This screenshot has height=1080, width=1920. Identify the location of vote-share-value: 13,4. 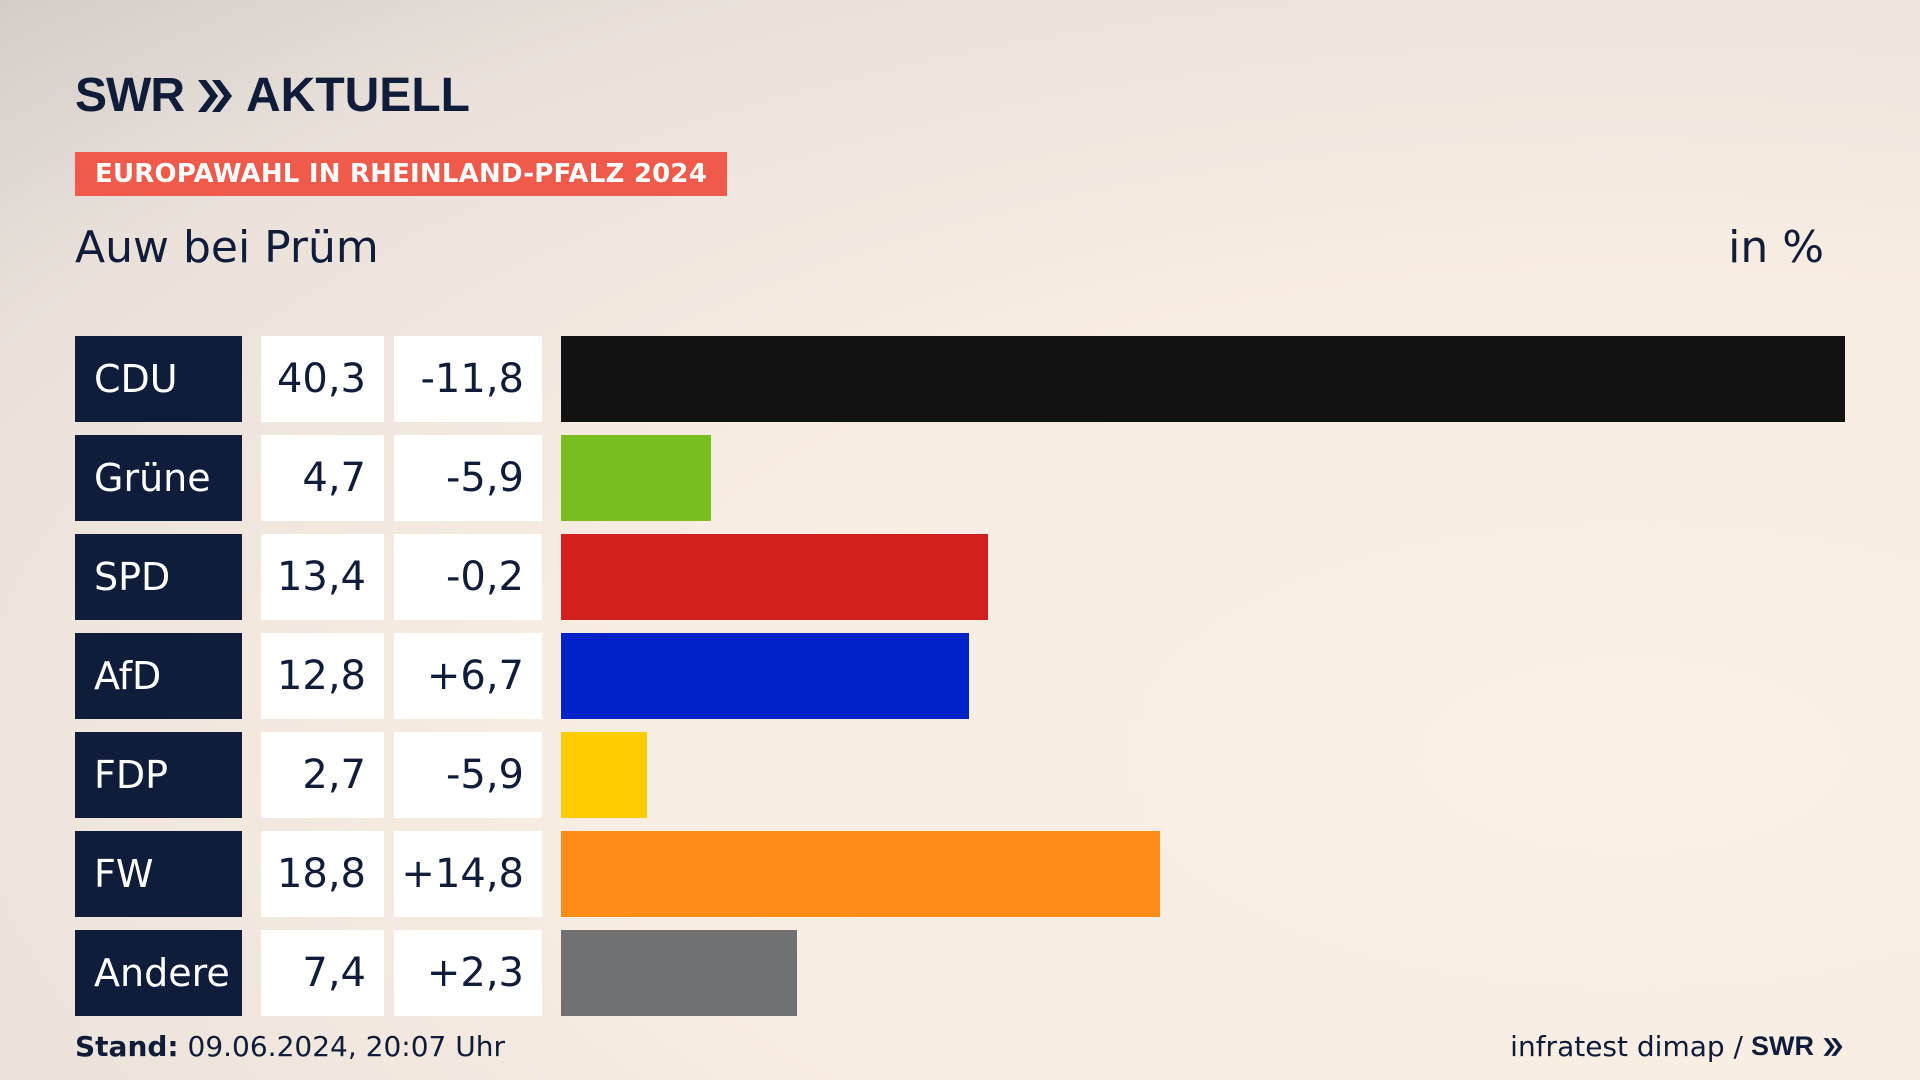
(322, 577).